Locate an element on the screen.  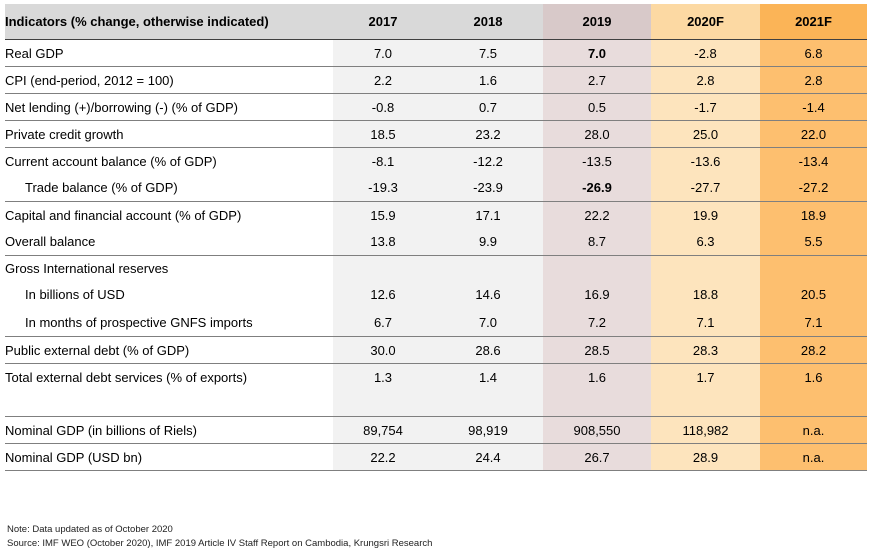
cell-value: 118,982 is located at coordinates (705, 430).